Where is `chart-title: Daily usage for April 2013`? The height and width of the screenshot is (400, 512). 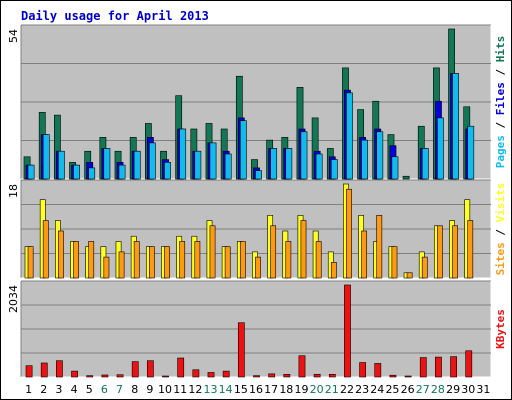 chart-title: Daily usage for April 2013 is located at coordinates (115, 16).